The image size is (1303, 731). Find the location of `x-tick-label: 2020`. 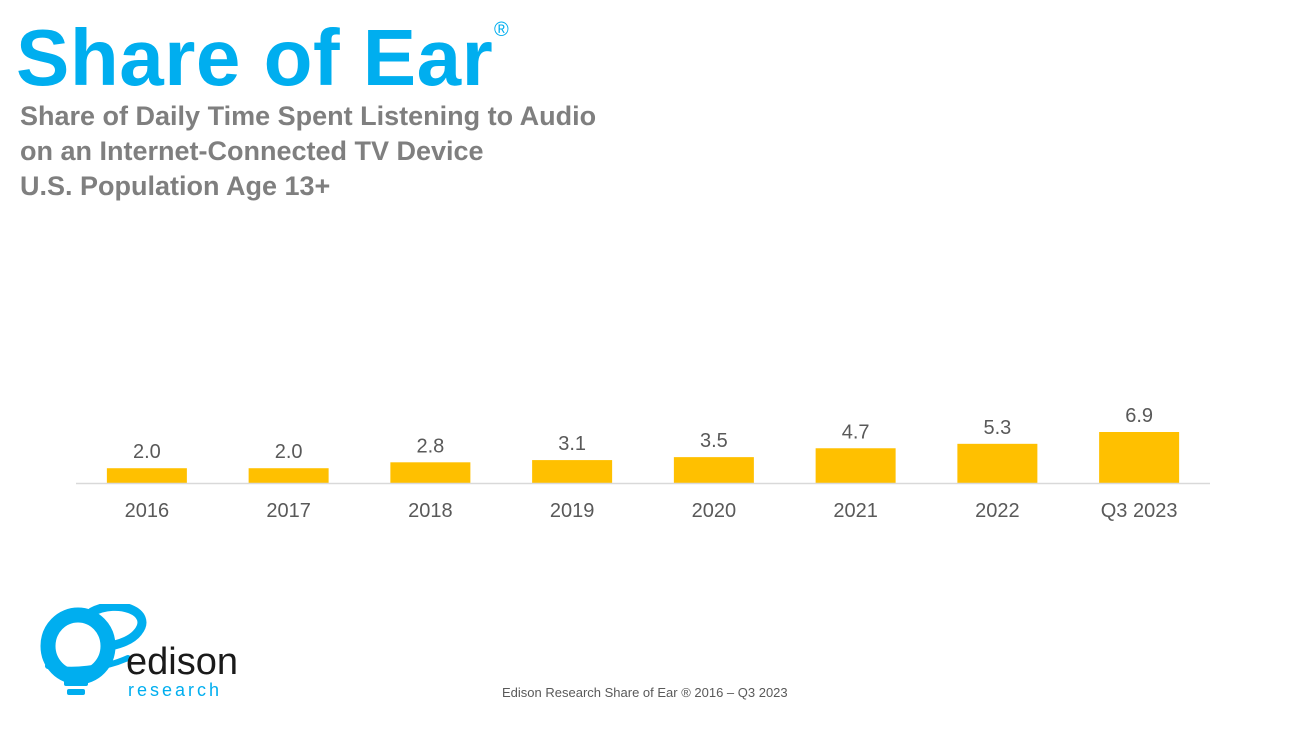

x-tick-label: 2020 is located at coordinates (714, 511).